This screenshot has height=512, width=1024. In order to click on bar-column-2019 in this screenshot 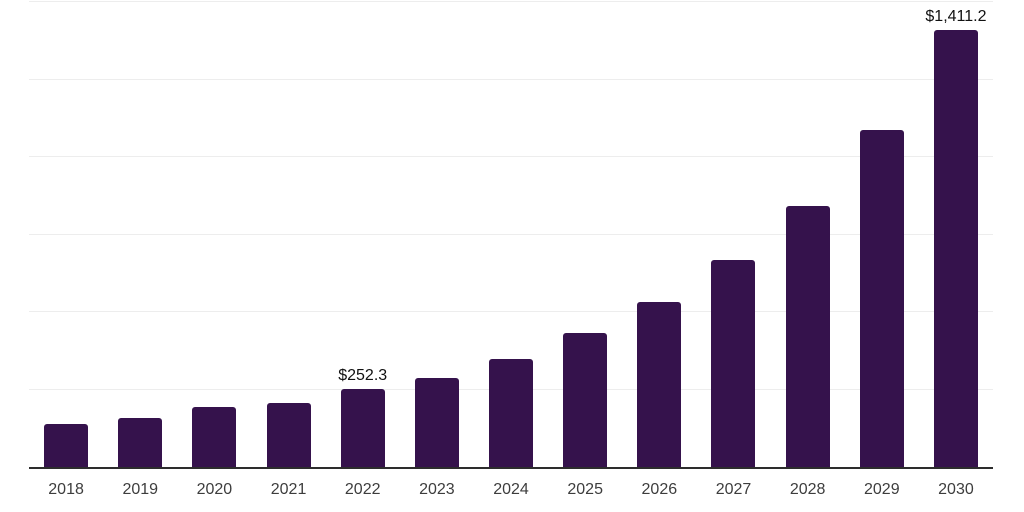, I will do `click(140, 234)`.